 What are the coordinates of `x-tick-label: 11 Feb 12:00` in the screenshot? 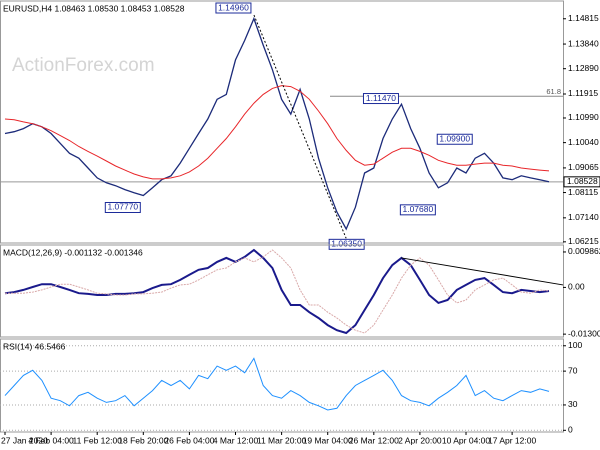 It's located at (97, 440).